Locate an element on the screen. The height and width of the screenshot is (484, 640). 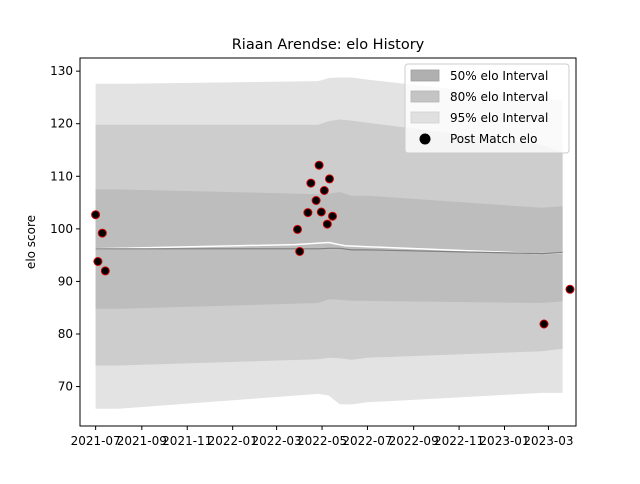
legend-box is located at coordinates (487, 108).